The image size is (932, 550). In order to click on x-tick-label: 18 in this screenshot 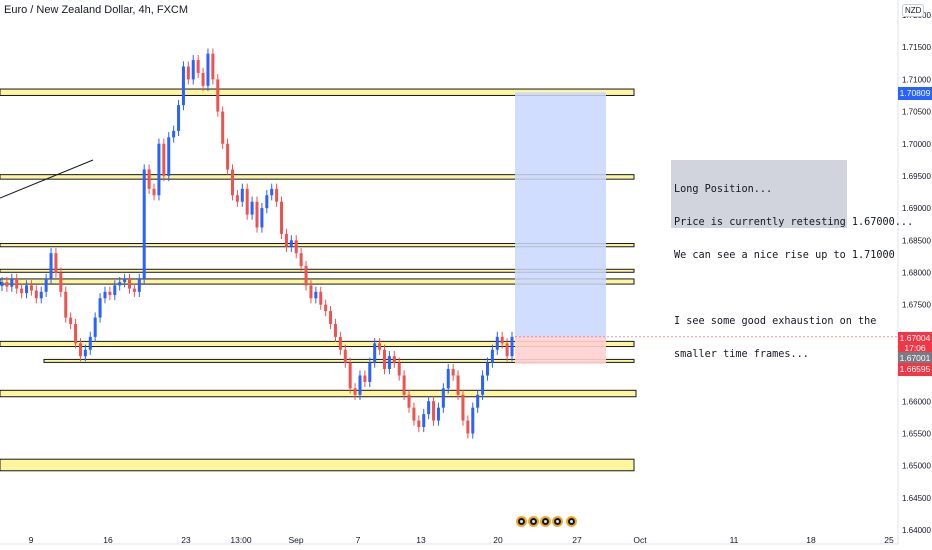, I will do `click(811, 540)`.